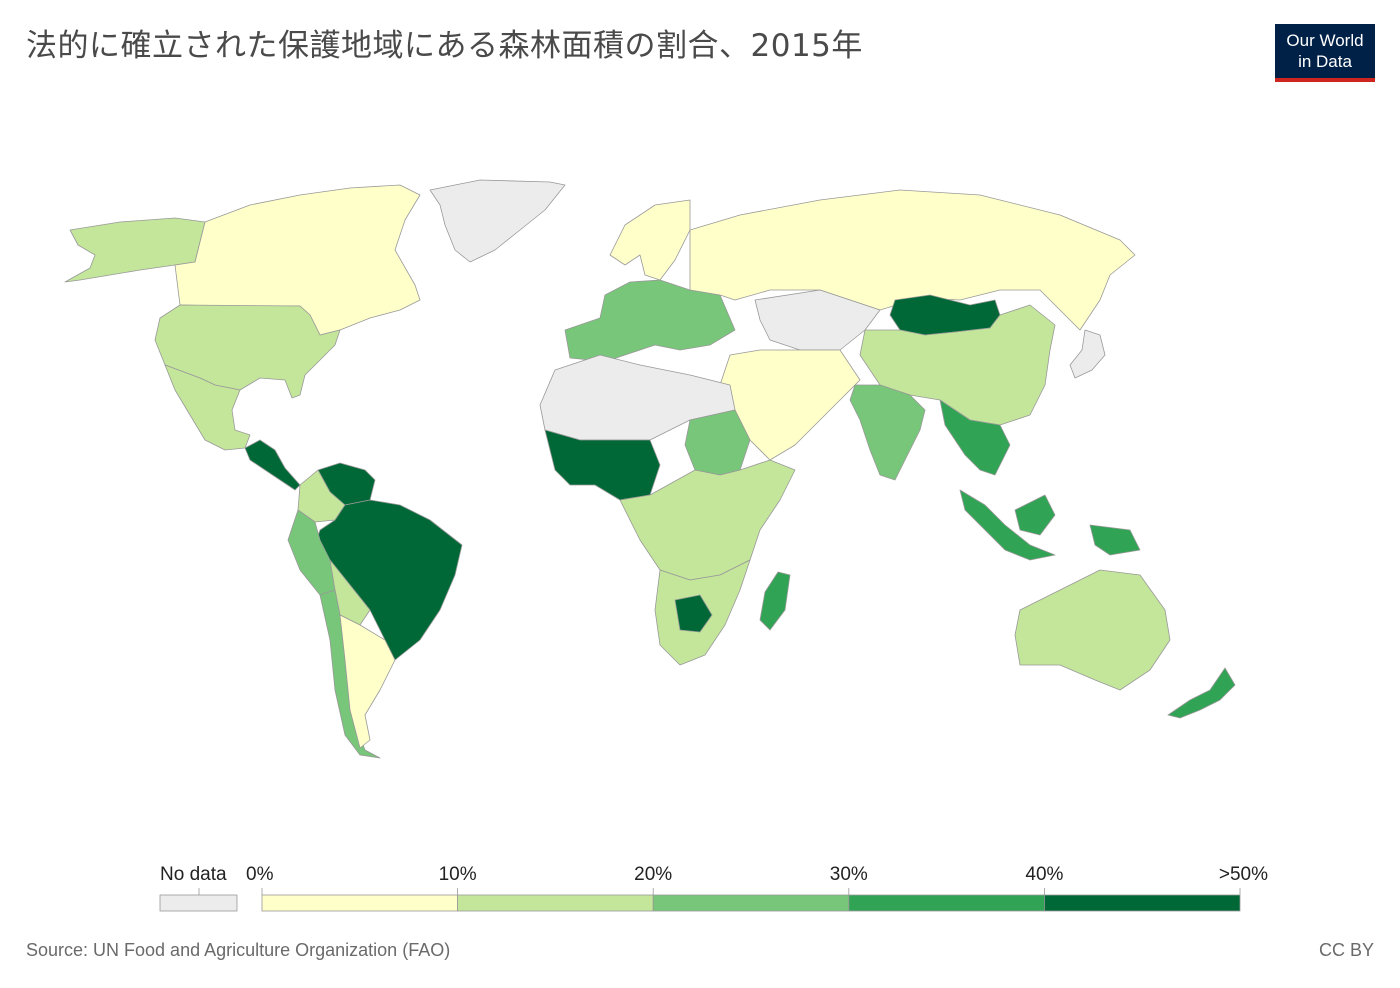  Describe the element at coordinates (1325, 61) in the screenshot. I see `logo-line-2: in Data` at that location.